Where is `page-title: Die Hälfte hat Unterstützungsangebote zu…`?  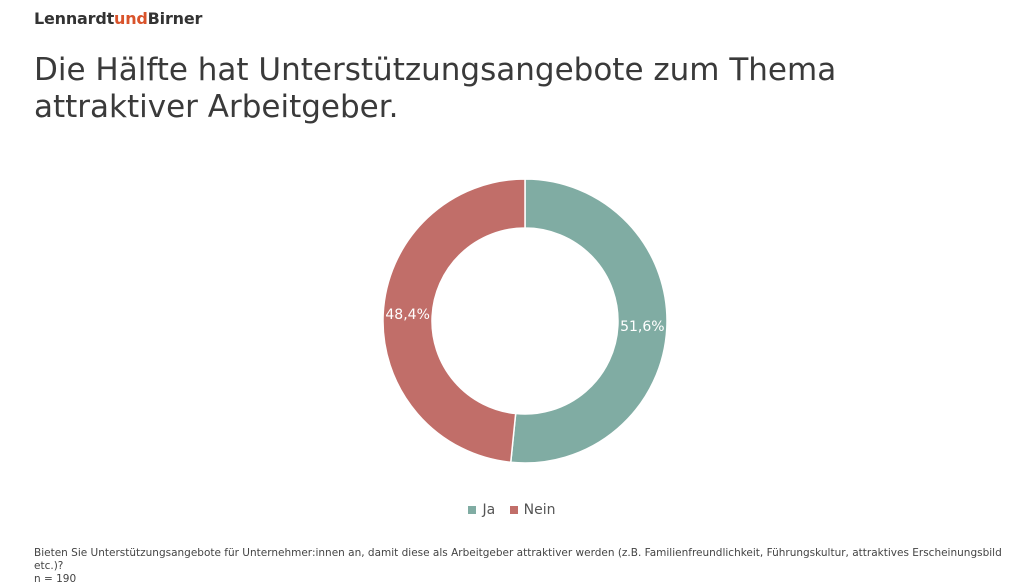
page-title: Die Hälfte hat Unterstützungsangebote zu… is located at coordinates (435, 88).